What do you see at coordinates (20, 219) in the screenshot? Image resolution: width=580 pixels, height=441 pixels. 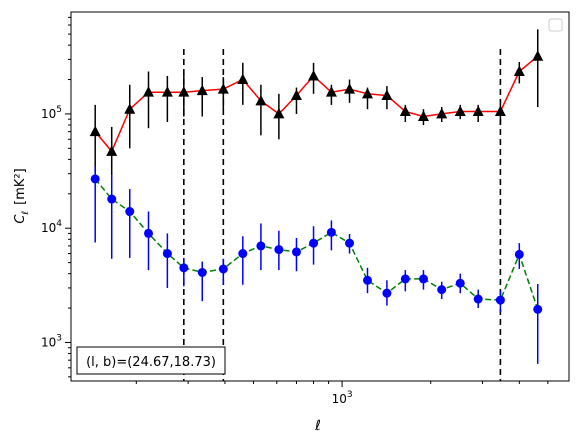 I see `y-axis-label-main: C` at bounding box center [20, 219].